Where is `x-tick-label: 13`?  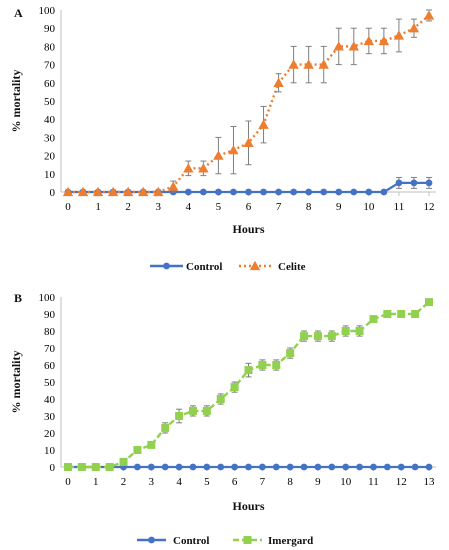
x-tick-label: 13 is located at coordinates (430, 482).